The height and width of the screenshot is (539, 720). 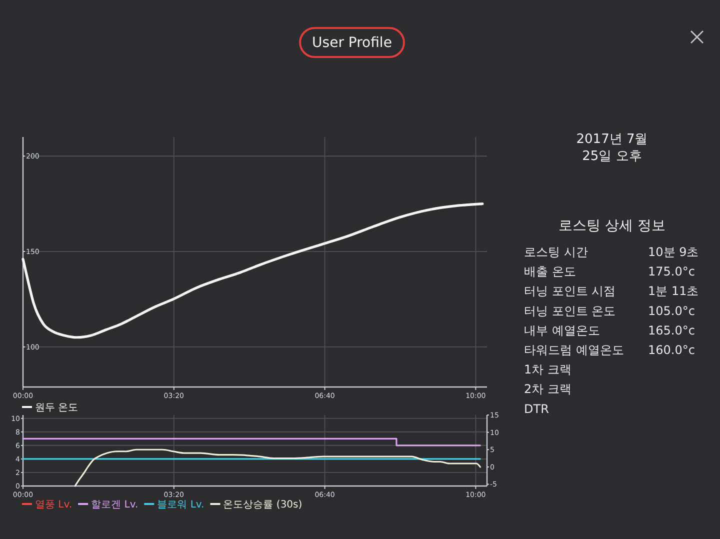 What do you see at coordinates (114, 505) in the screenshot?
I see `legend-label: 할로겐 Lv.` at bounding box center [114, 505].